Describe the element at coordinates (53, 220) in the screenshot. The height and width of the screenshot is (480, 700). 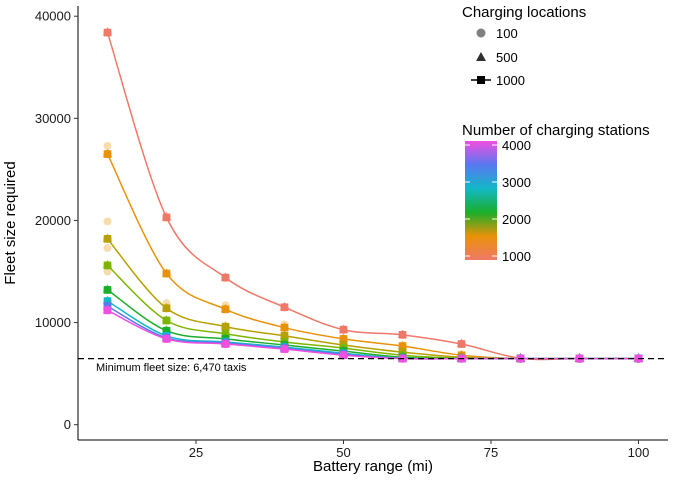
I see `y-tick-label: 20000` at that location.